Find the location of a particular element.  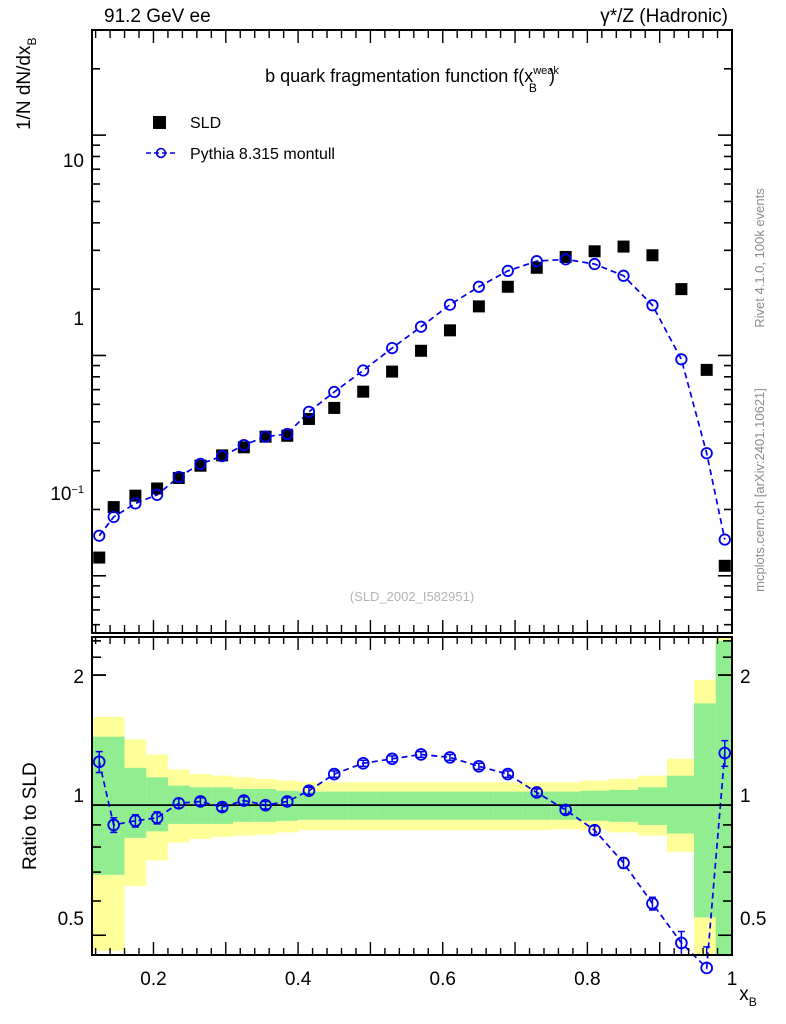

rivet-version-credit: Rivet 4.1.0, 100k events is located at coordinates (759, 258).